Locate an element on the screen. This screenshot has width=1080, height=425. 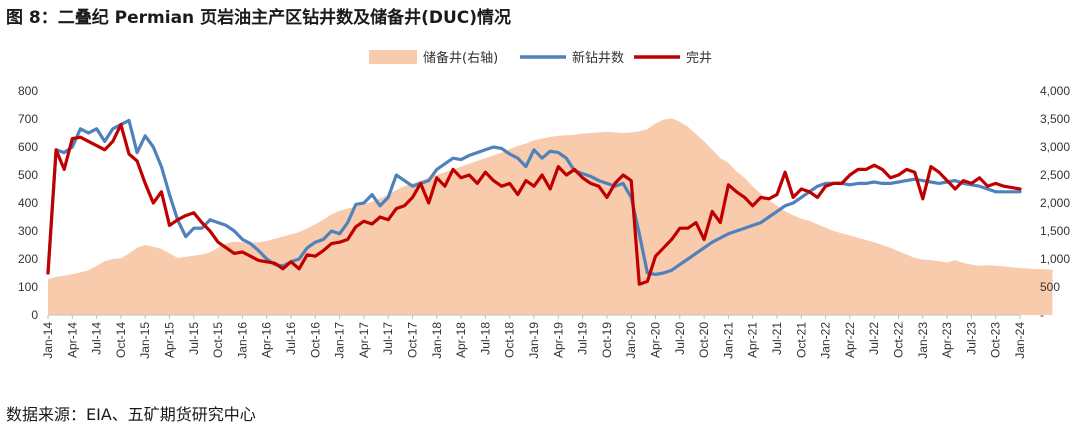
x-tick-label: Oct-17 is located at coordinates (413, 340).